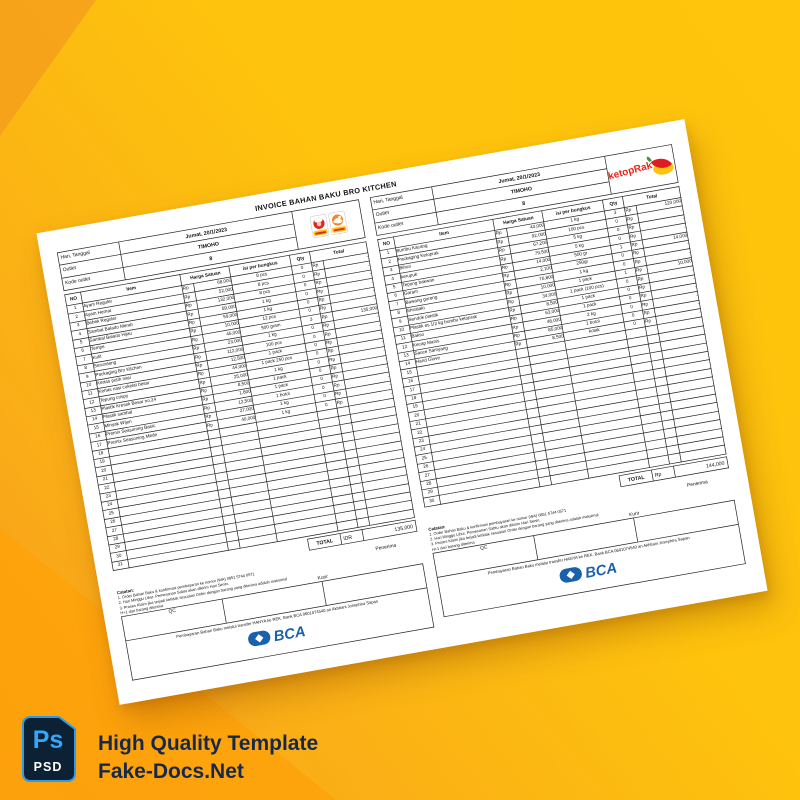 The image size is (800, 800). I want to click on right-header-labels: Hari, Tanggal Outlet Kode outlet, so click(404, 211).